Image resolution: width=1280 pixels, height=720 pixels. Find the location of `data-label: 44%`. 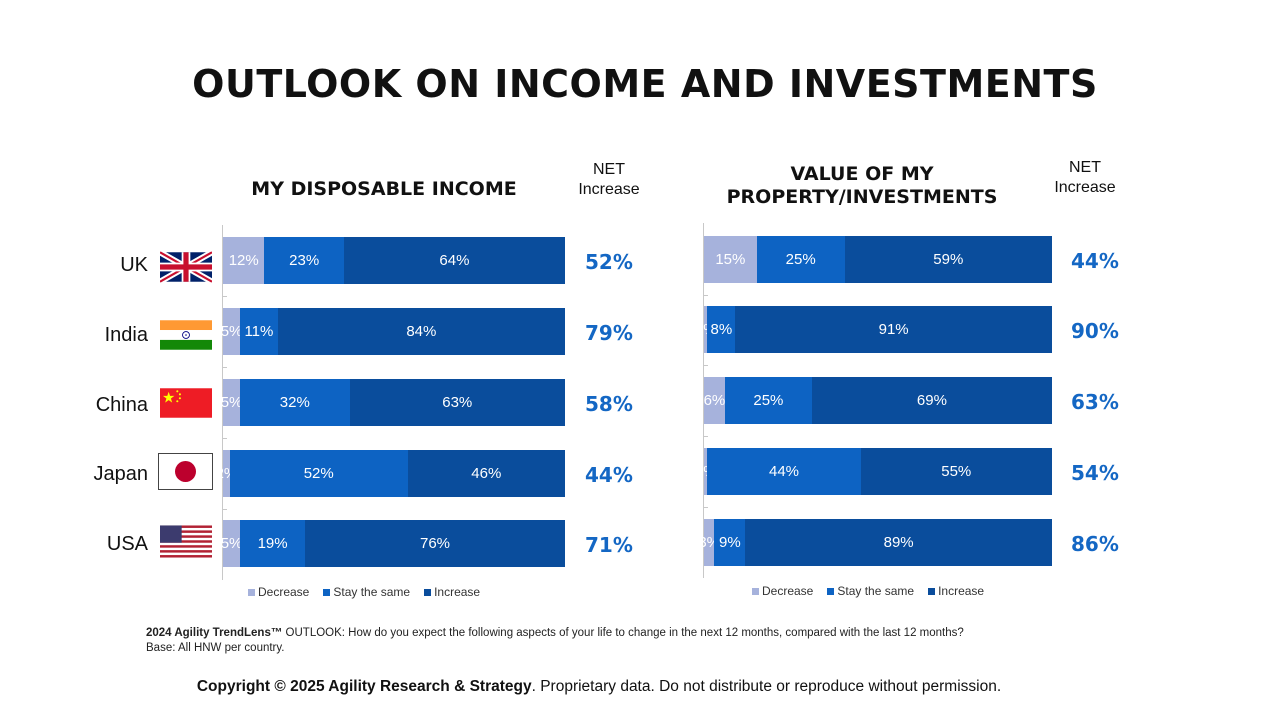

data-label: 44% is located at coordinates (784, 471).